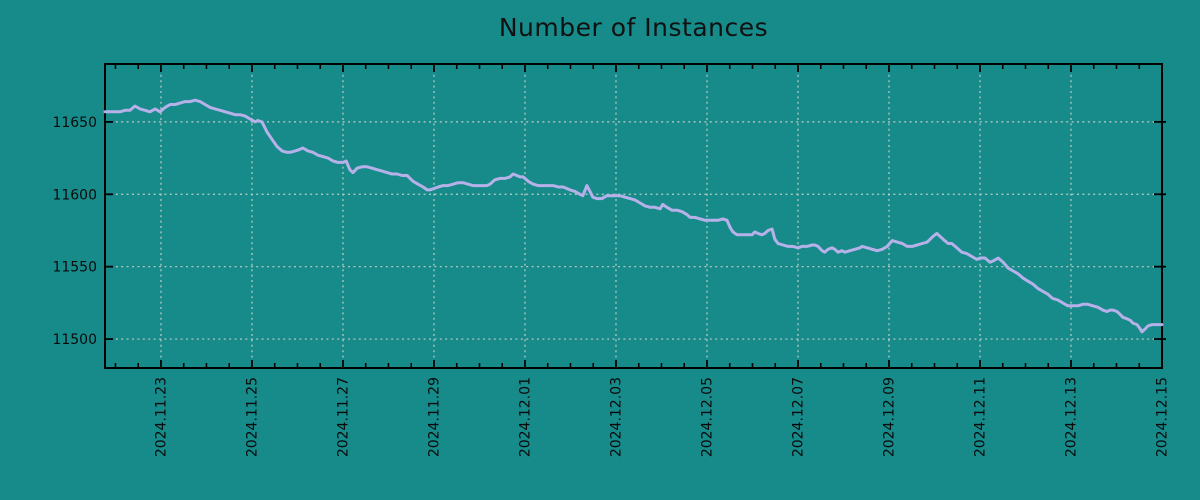 The height and width of the screenshot is (500, 1200). What do you see at coordinates (980, 417) in the screenshot?
I see `x-tick-label: 2024.12.11` at bounding box center [980, 417].